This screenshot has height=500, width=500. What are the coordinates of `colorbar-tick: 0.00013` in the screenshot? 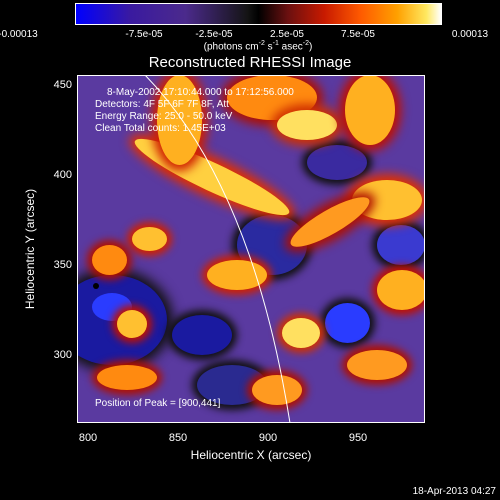 It's located at (470, 34).